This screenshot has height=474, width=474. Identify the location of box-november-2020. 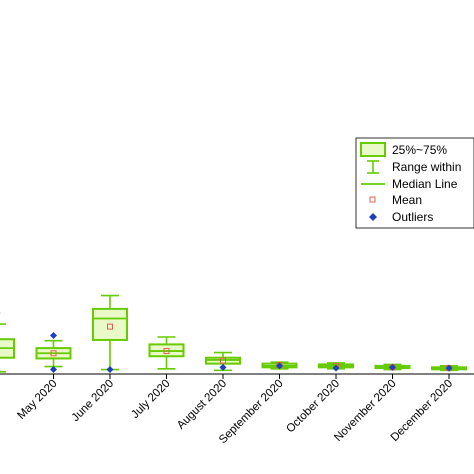
(392, 367).